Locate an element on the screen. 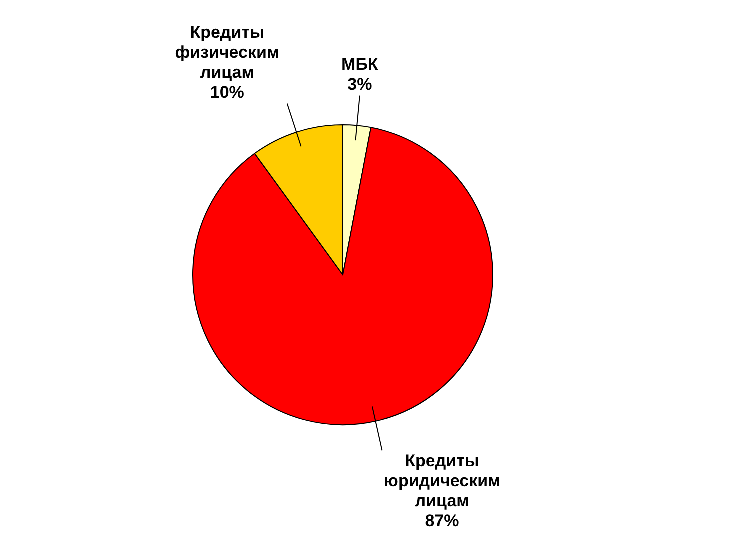 This screenshot has width=750, height=548. data-label: 10% is located at coordinates (227, 92).